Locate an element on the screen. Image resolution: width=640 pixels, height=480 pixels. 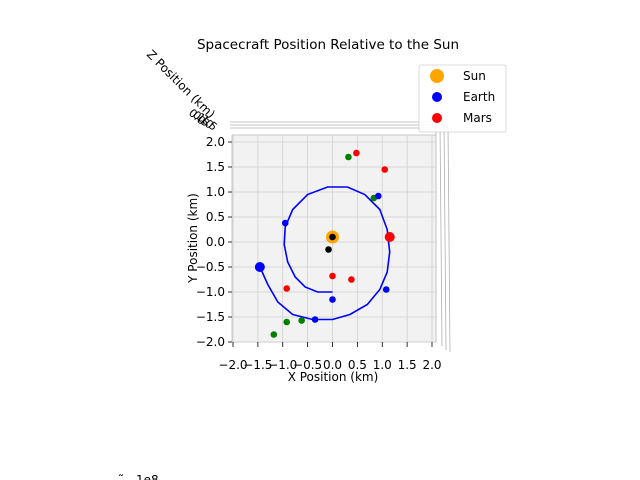
y-tick-label: −0.5 is located at coordinates (210, 267).